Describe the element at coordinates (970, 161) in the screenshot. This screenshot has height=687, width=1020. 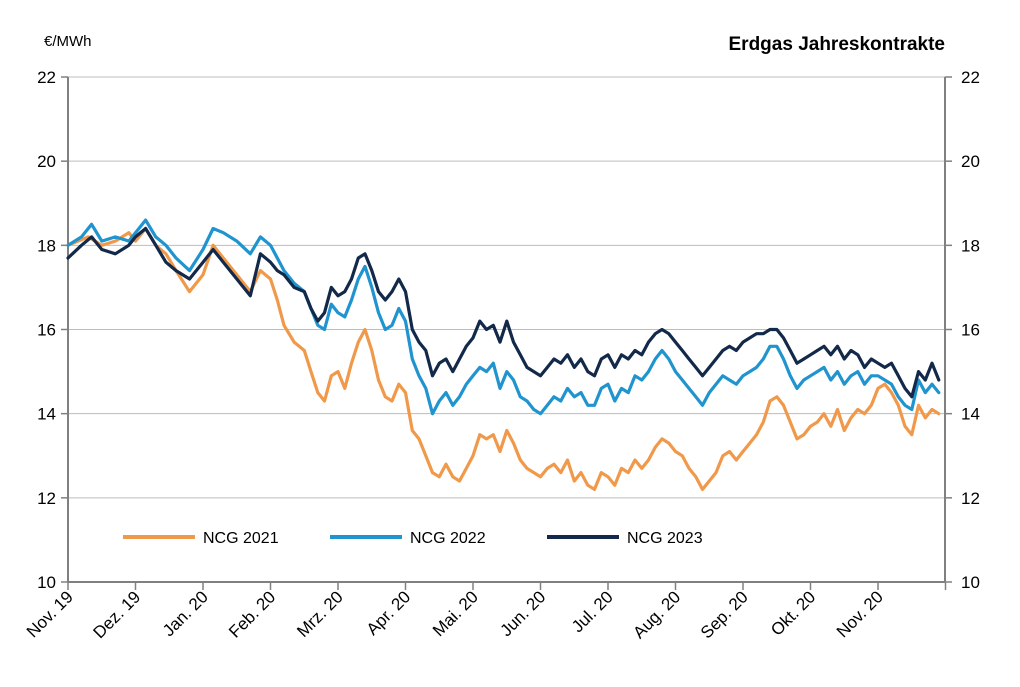
I see `y-tick-label-right: 20` at that location.